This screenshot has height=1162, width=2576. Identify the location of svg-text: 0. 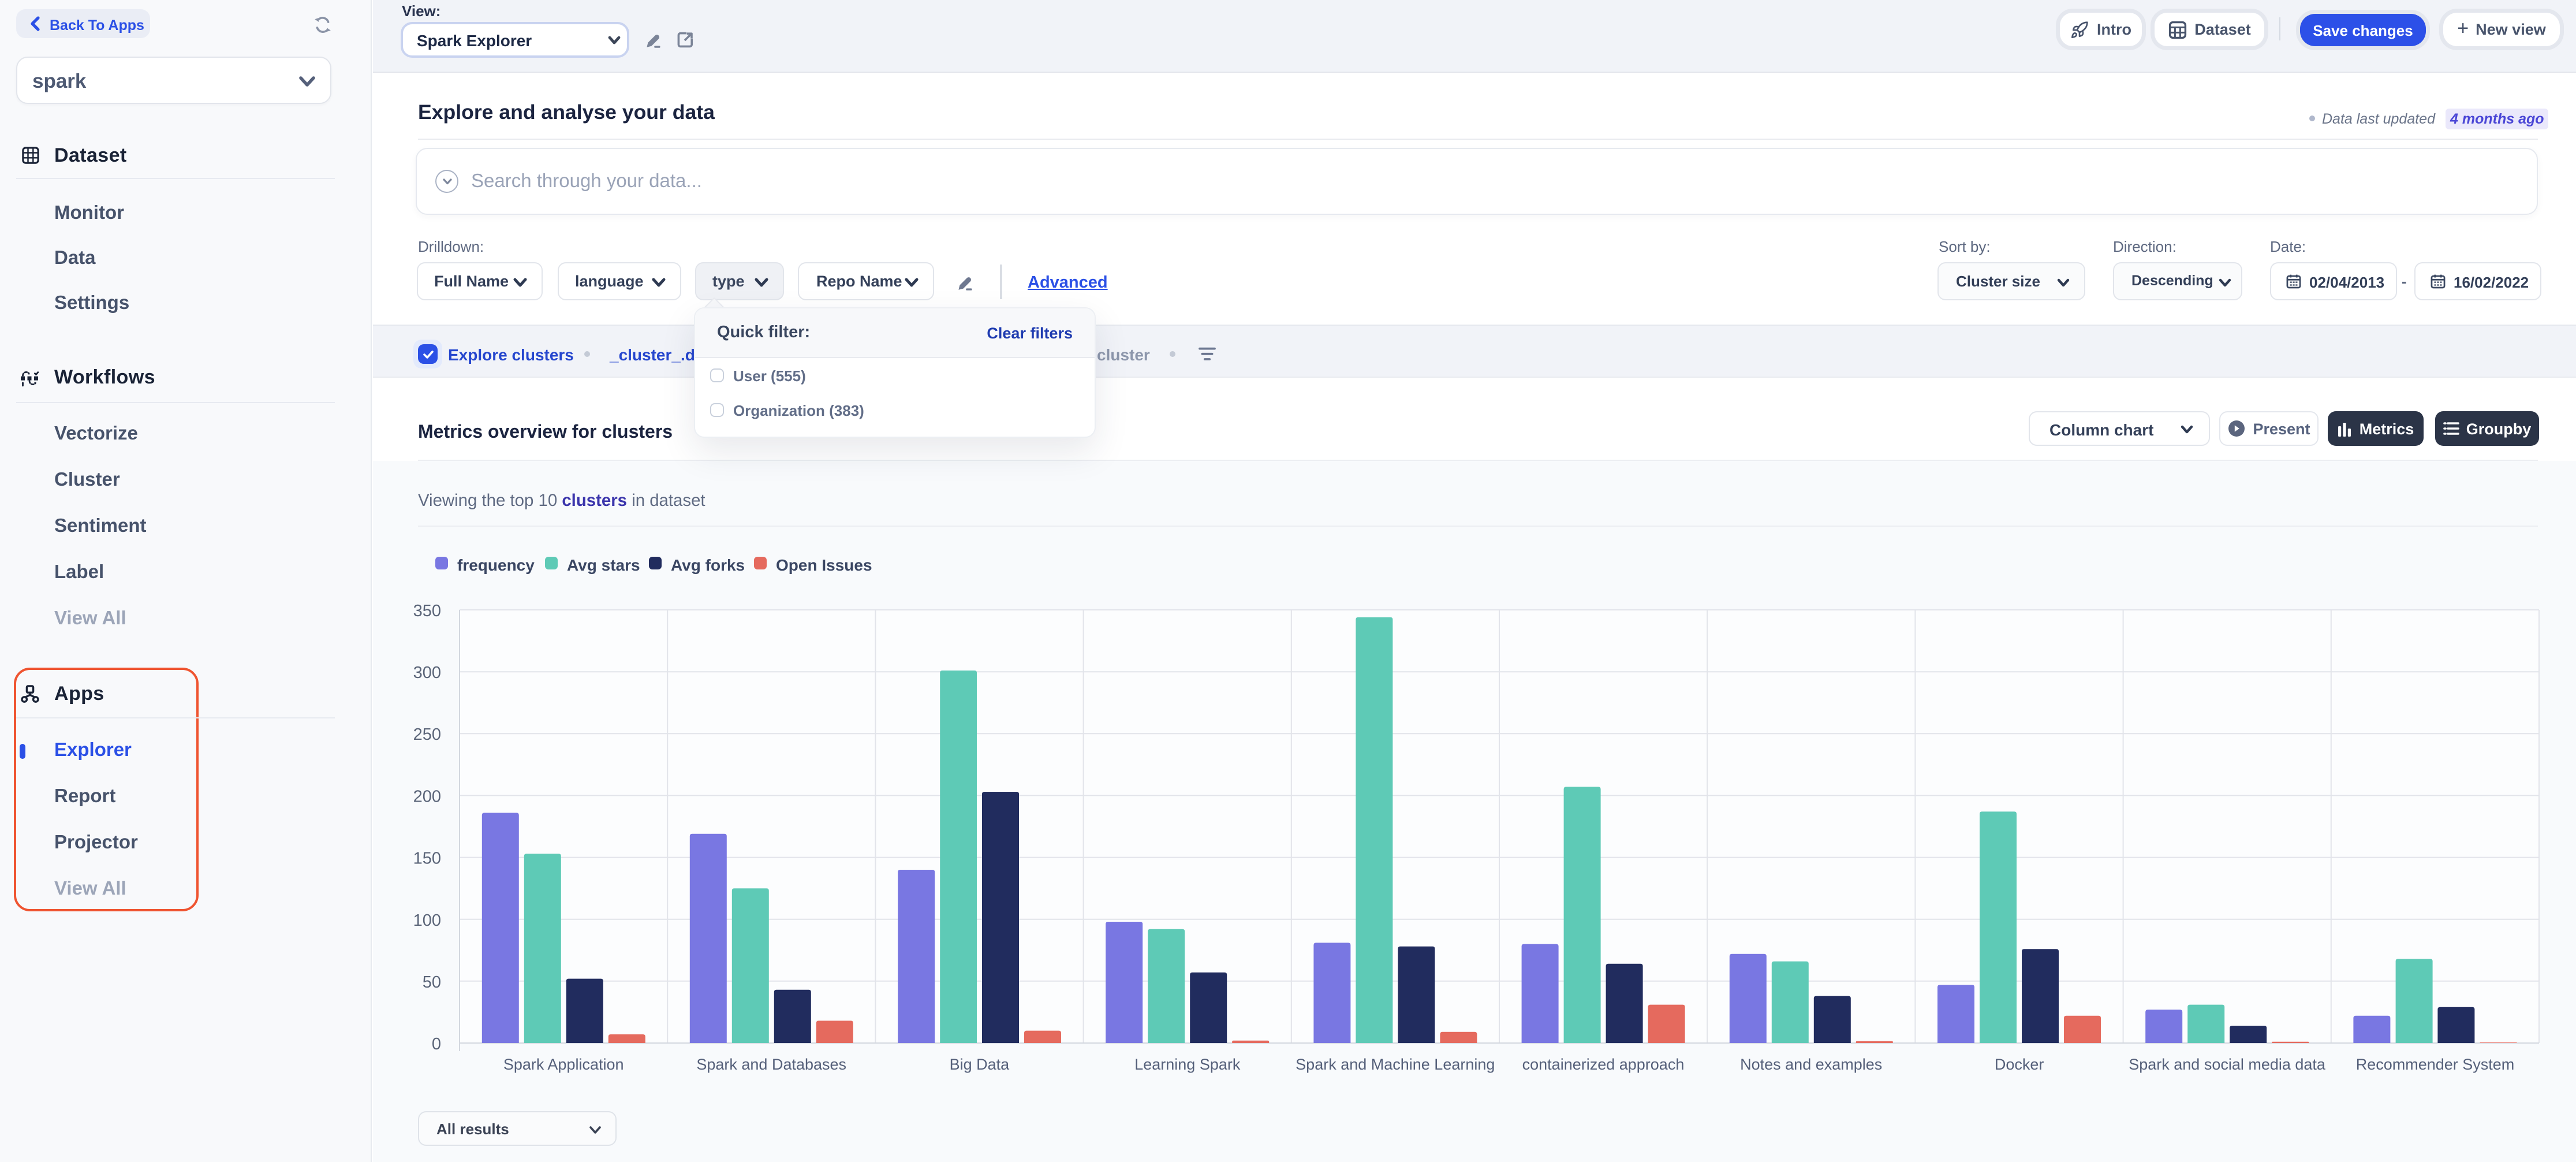
(436, 1044).